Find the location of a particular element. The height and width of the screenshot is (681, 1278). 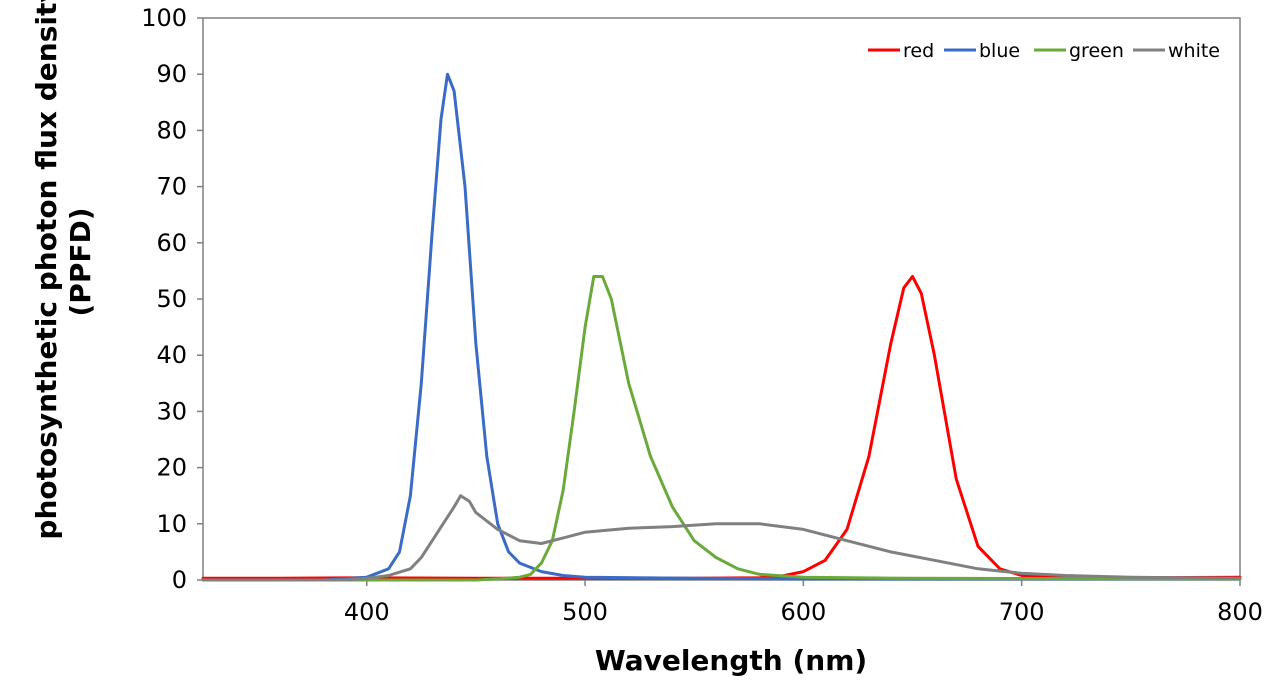

y-tick-label: 0 is located at coordinates (179, 580).